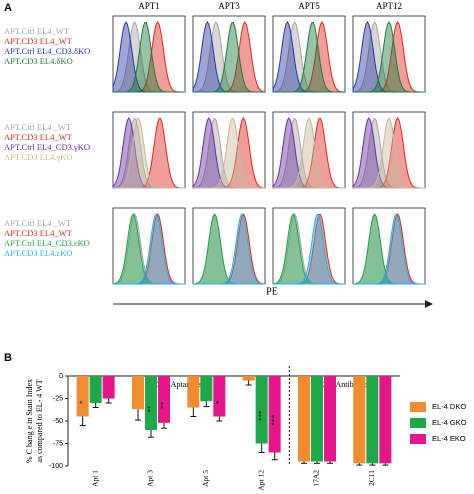 This screenshot has height=494, width=474. What do you see at coordinates (205, 478) in the screenshot?
I see `x-tick-label: Apt 5` at bounding box center [205, 478].